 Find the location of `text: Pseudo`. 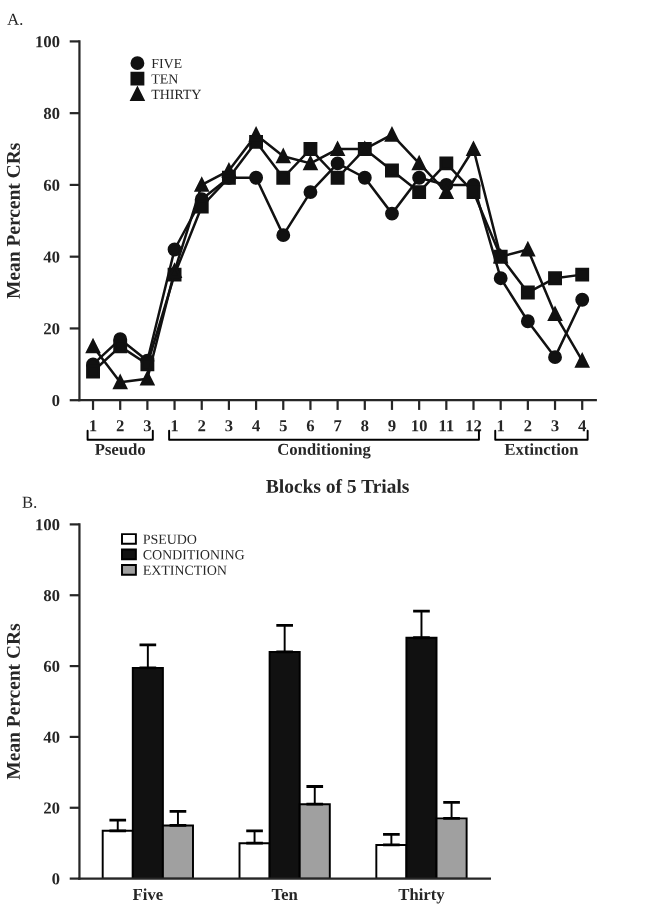

text: Pseudo is located at coordinates (120, 449).